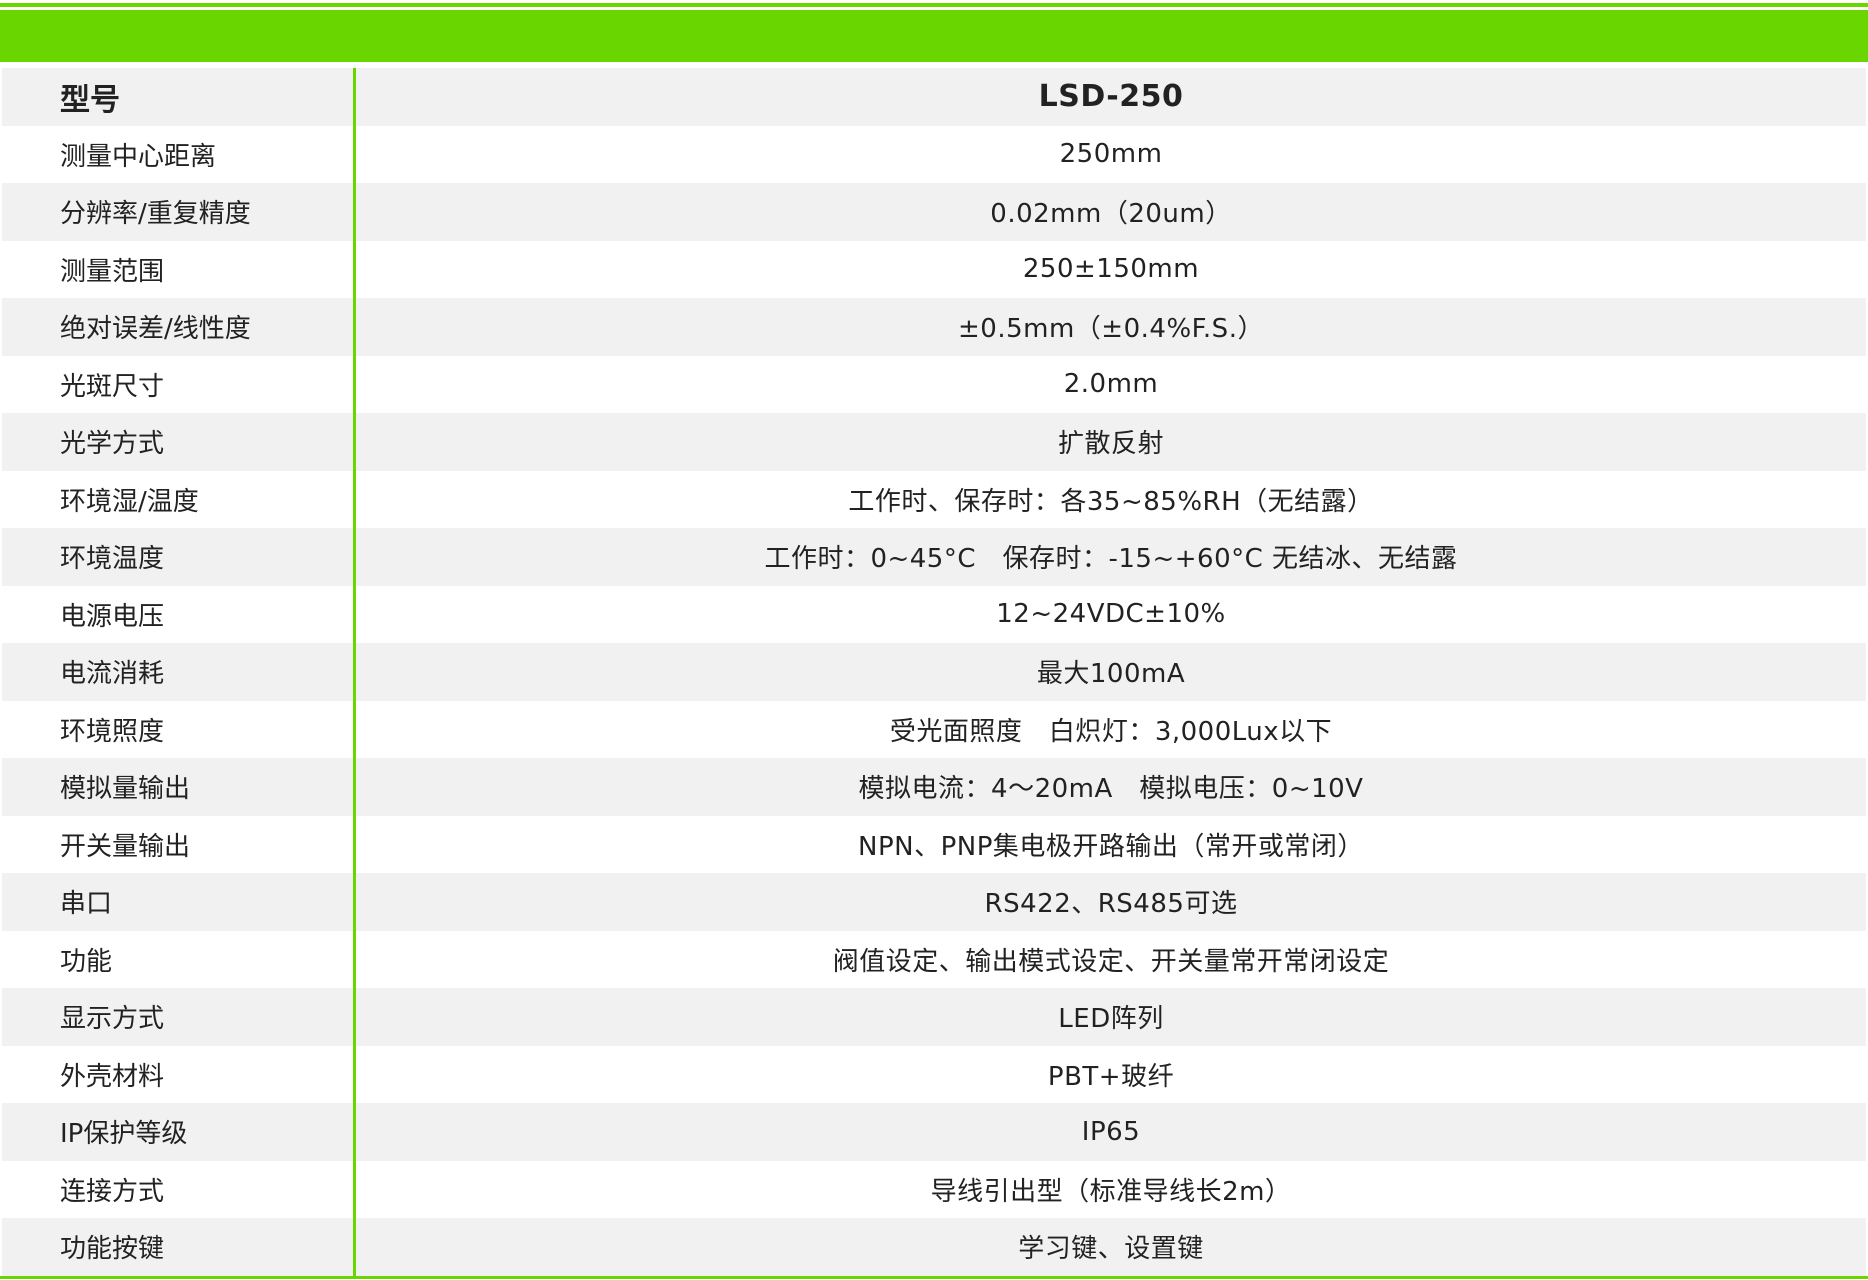  I want to click on spec-label: 光斑尺寸, so click(179, 384).